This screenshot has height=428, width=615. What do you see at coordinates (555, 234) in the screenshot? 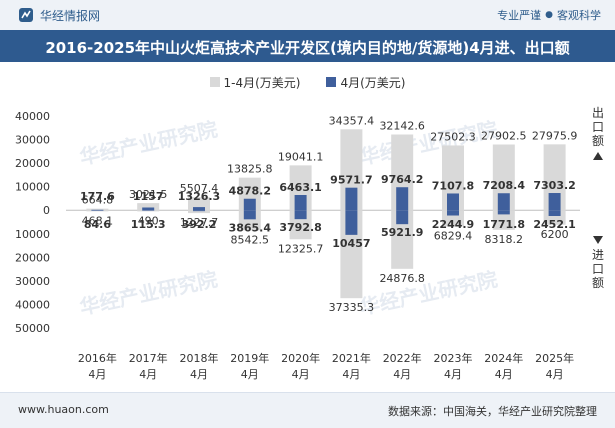
I see `label-ytd-import: 6200` at bounding box center [555, 234].